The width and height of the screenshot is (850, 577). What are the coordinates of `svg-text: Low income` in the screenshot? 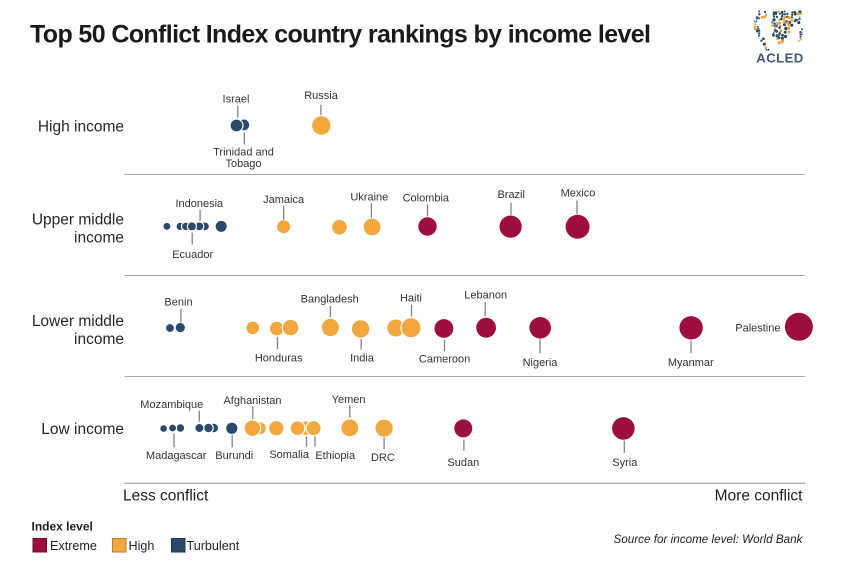 It's located at (82, 429).